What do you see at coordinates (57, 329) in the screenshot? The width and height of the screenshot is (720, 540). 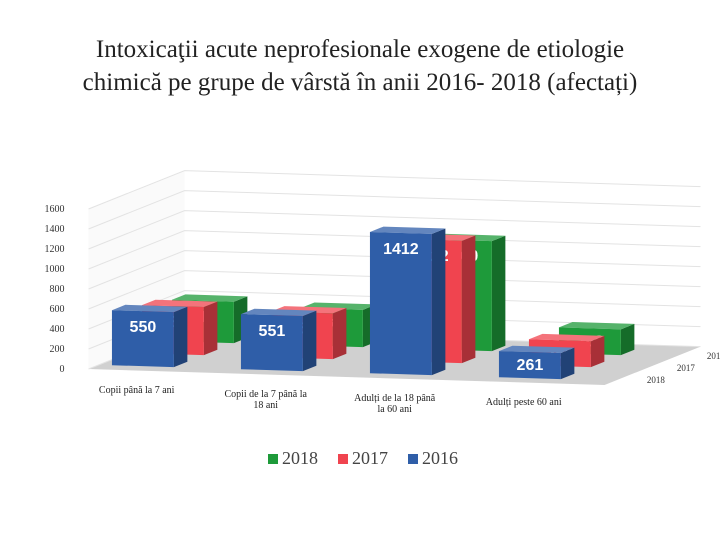 I see `y-tick-label: 400` at bounding box center [57, 329].